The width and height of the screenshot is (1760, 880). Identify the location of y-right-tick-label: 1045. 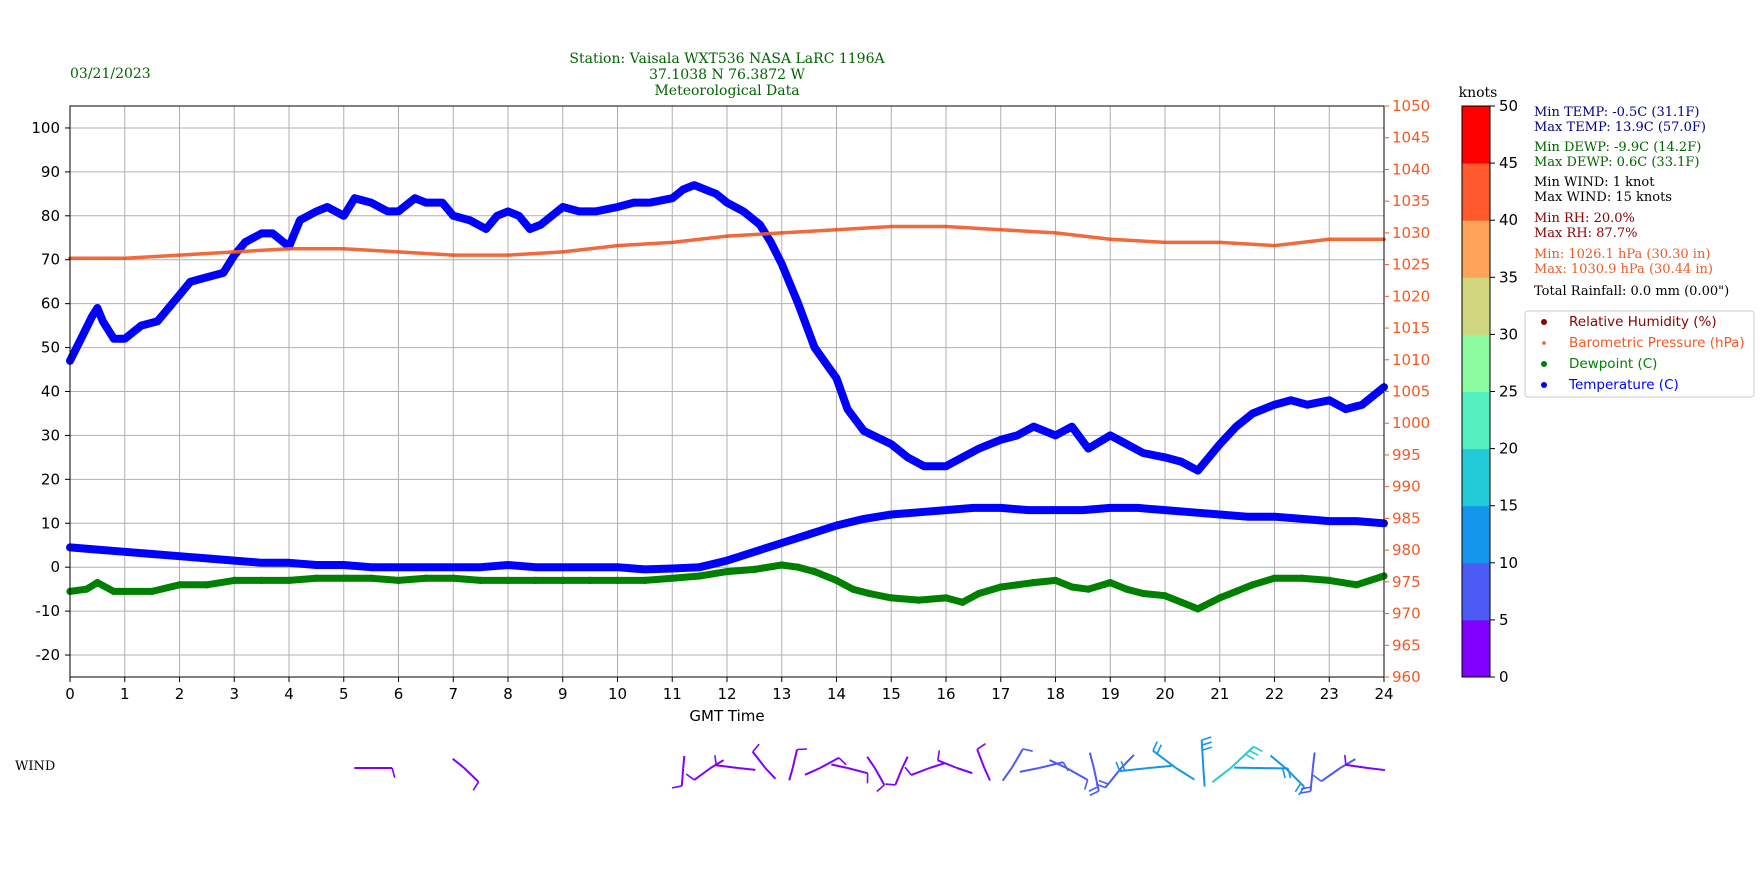
(1411, 138).